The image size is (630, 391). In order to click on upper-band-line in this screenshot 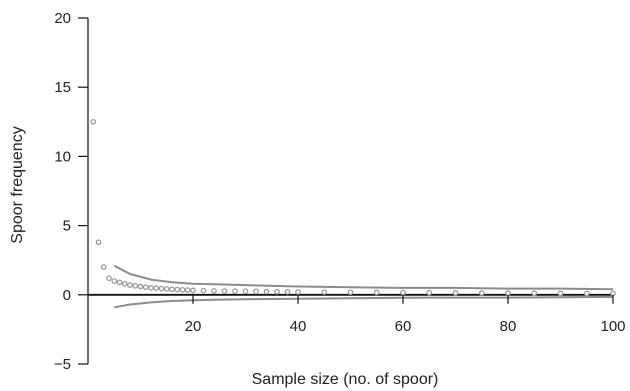, I will do `click(363, 277)`.